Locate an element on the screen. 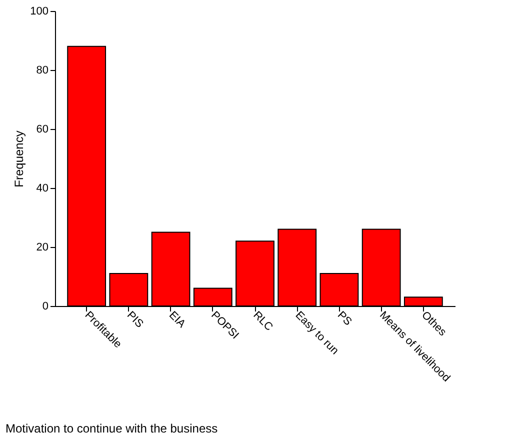 Image resolution: width=531 pixels, height=445 pixels. x-axis-title: Motivation to continue with the business is located at coordinates (112, 429).